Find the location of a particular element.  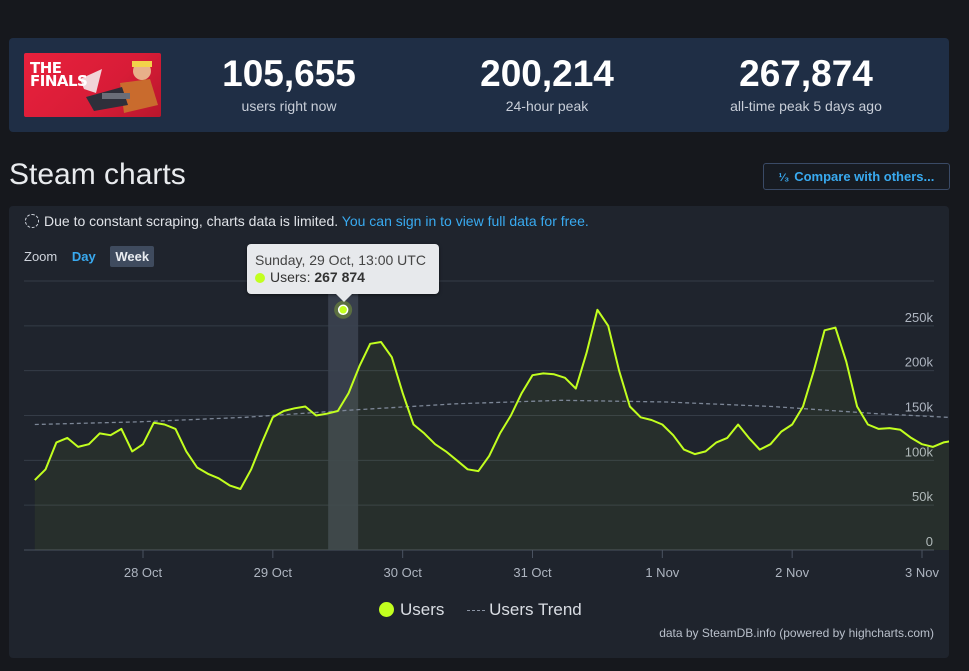

hover-band is located at coordinates (343, 415).